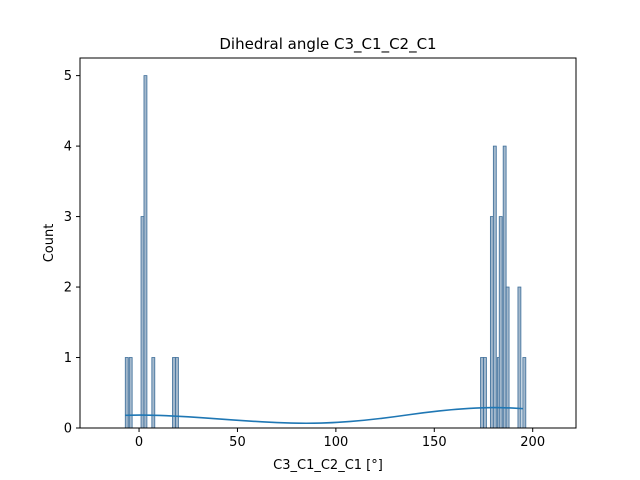 The image size is (640, 480). What do you see at coordinates (68, 217) in the screenshot?
I see `y-tick-label: 3` at bounding box center [68, 217].